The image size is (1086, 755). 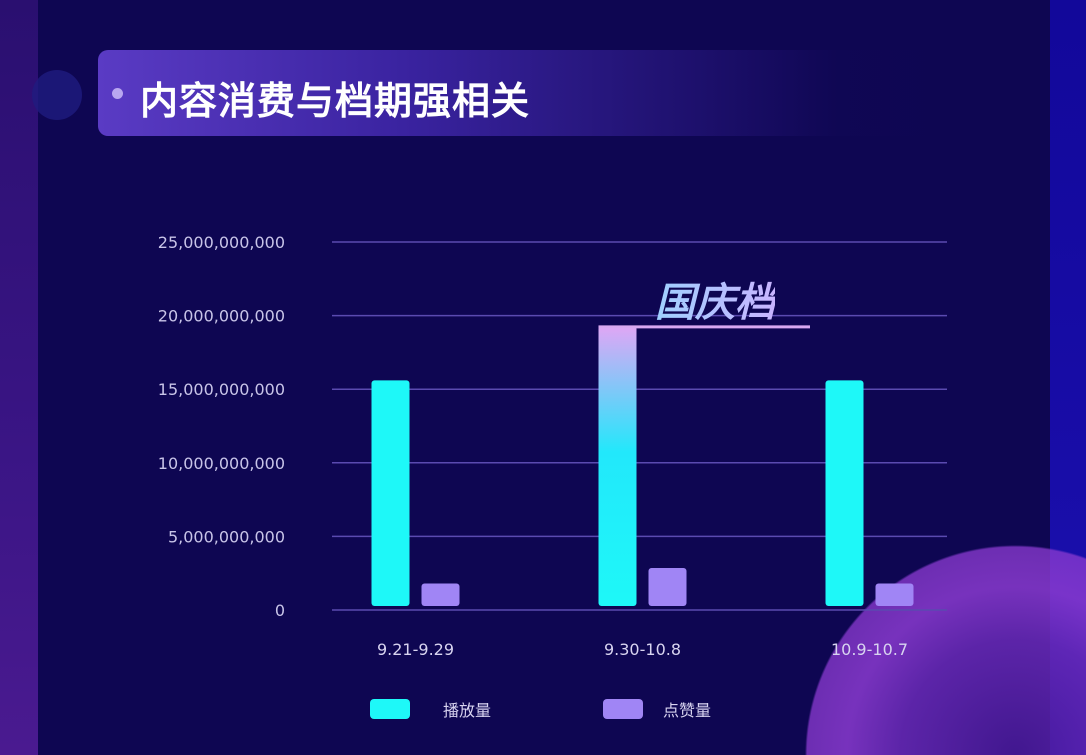 I want to click on y-tick-label: 10,000,000,000, so click(x=221, y=463).